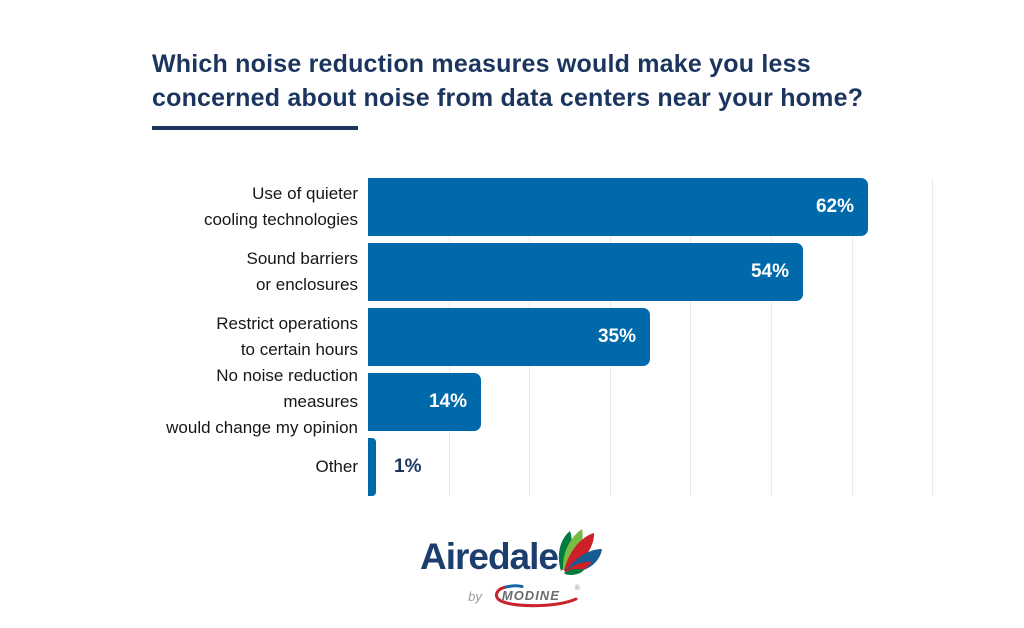 Image resolution: width=1024 pixels, height=628 pixels. Describe the element at coordinates (769, 271) in the screenshot. I see `value-label: 54%` at that location.